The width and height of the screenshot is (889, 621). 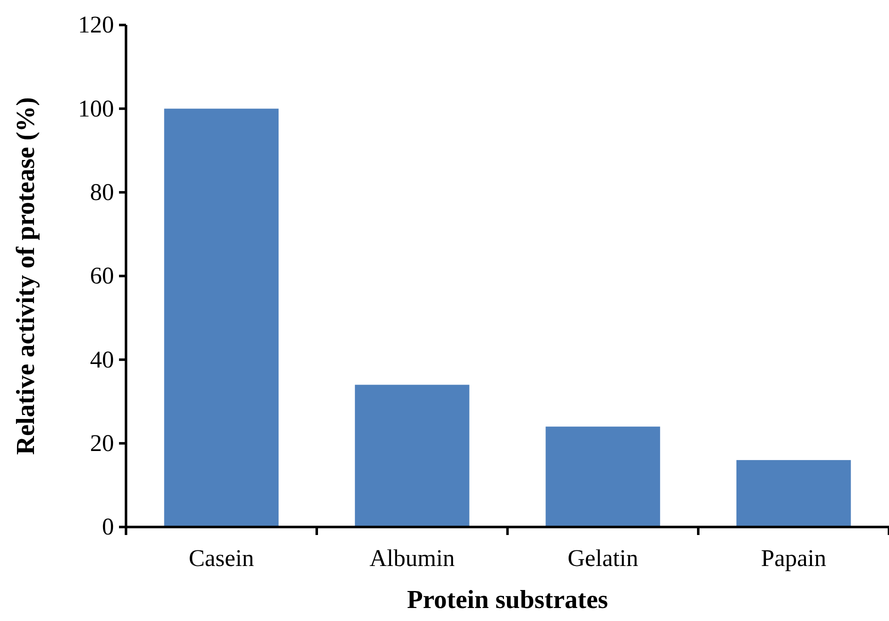 I want to click on x-tick-label: Albumin, so click(x=412, y=559).